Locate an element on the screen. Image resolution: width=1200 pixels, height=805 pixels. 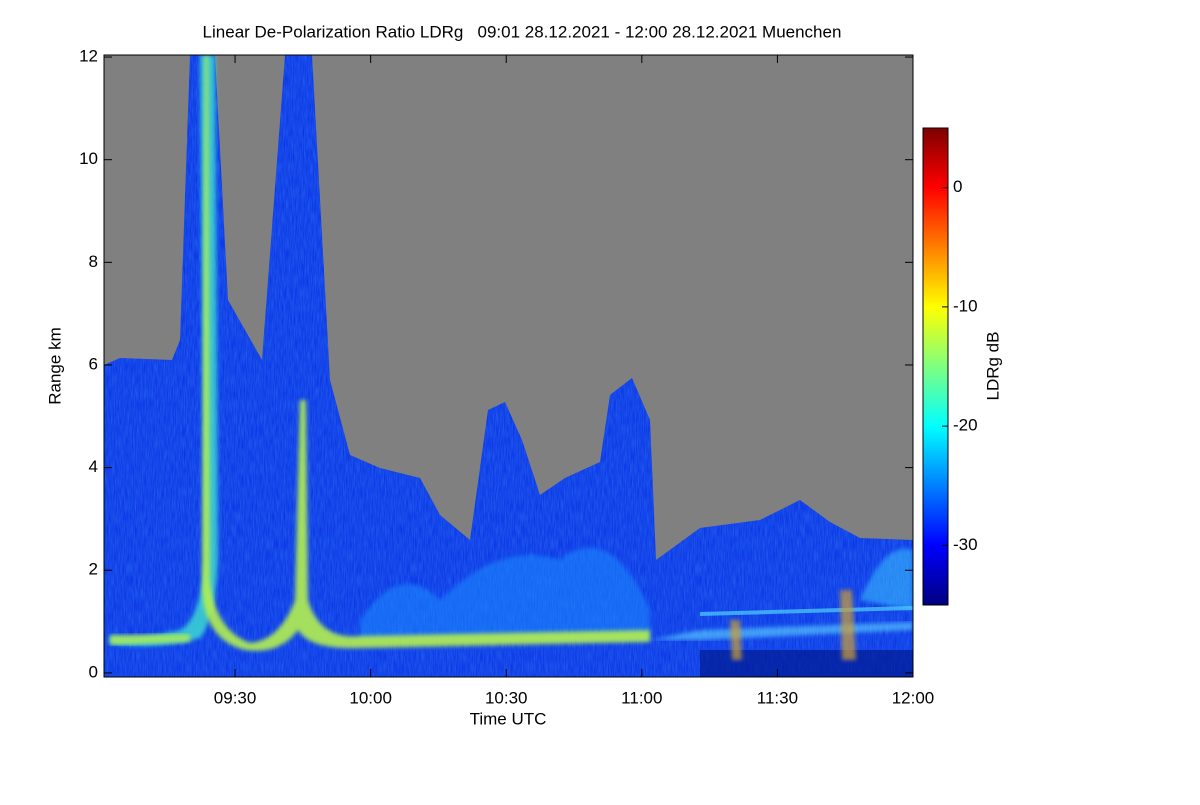
y-axis-label: Range km is located at coordinates (54, 365).